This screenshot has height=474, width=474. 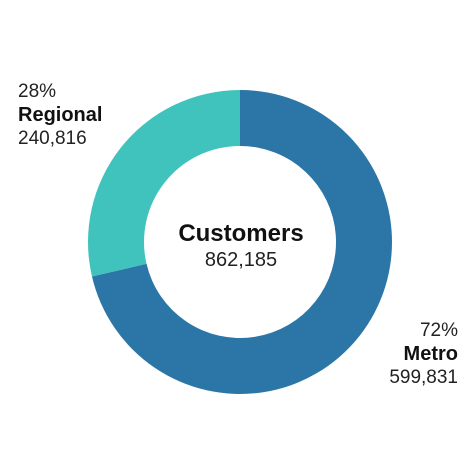 I want to click on regional-value-label: 240,816, so click(x=52, y=138).